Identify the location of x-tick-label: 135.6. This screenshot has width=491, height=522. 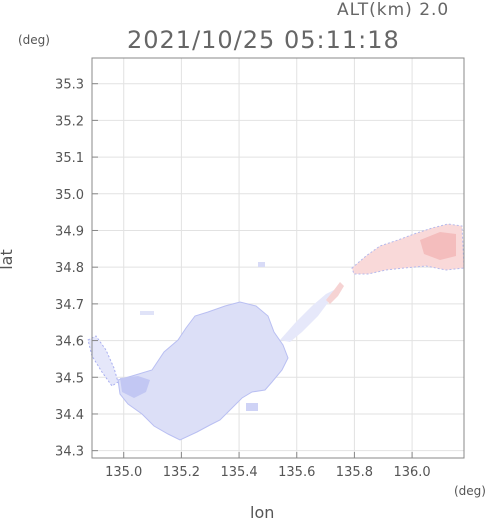
(296, 472).